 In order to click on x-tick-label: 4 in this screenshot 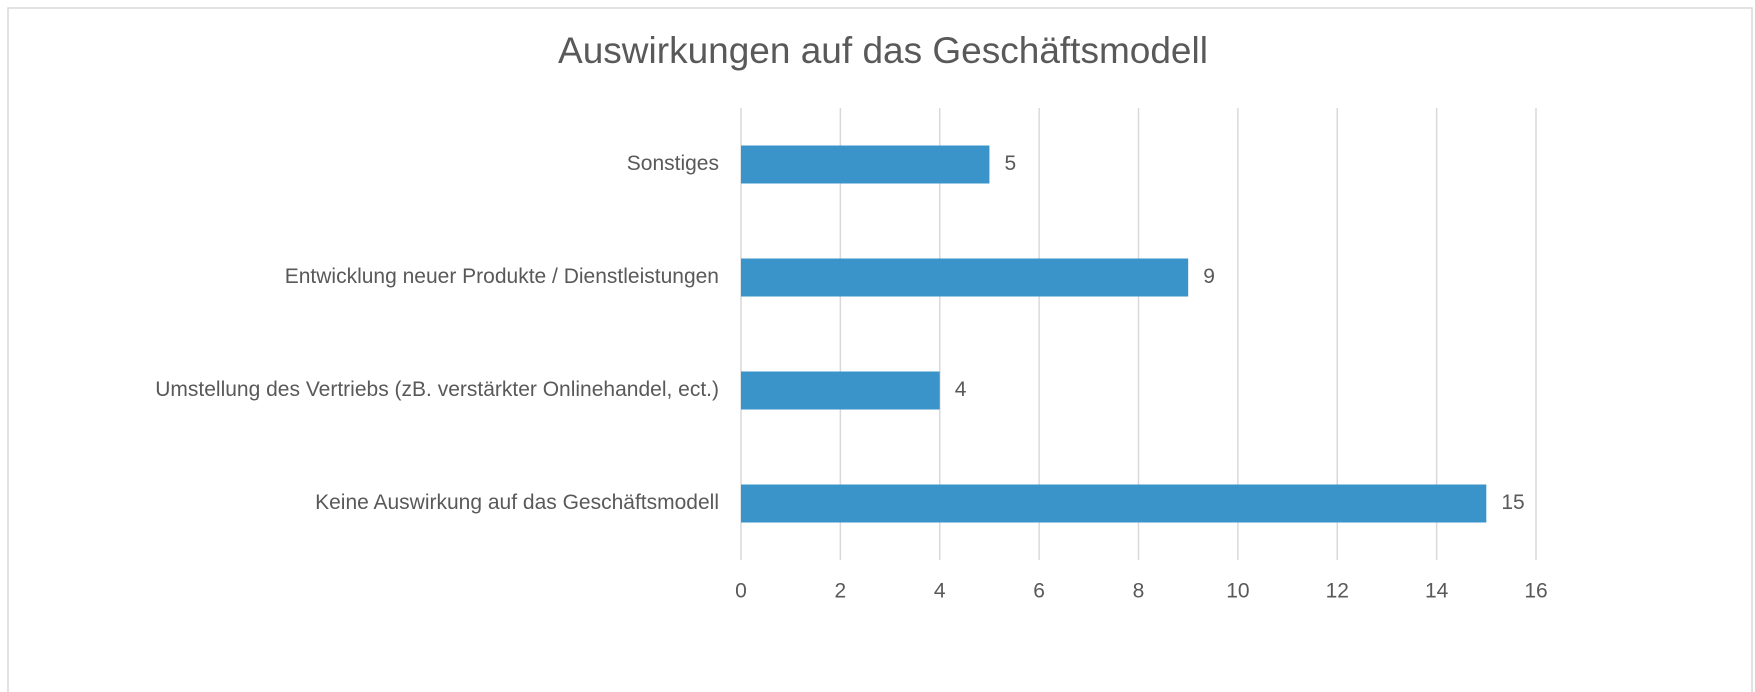, I will do `click(940, 591)`.